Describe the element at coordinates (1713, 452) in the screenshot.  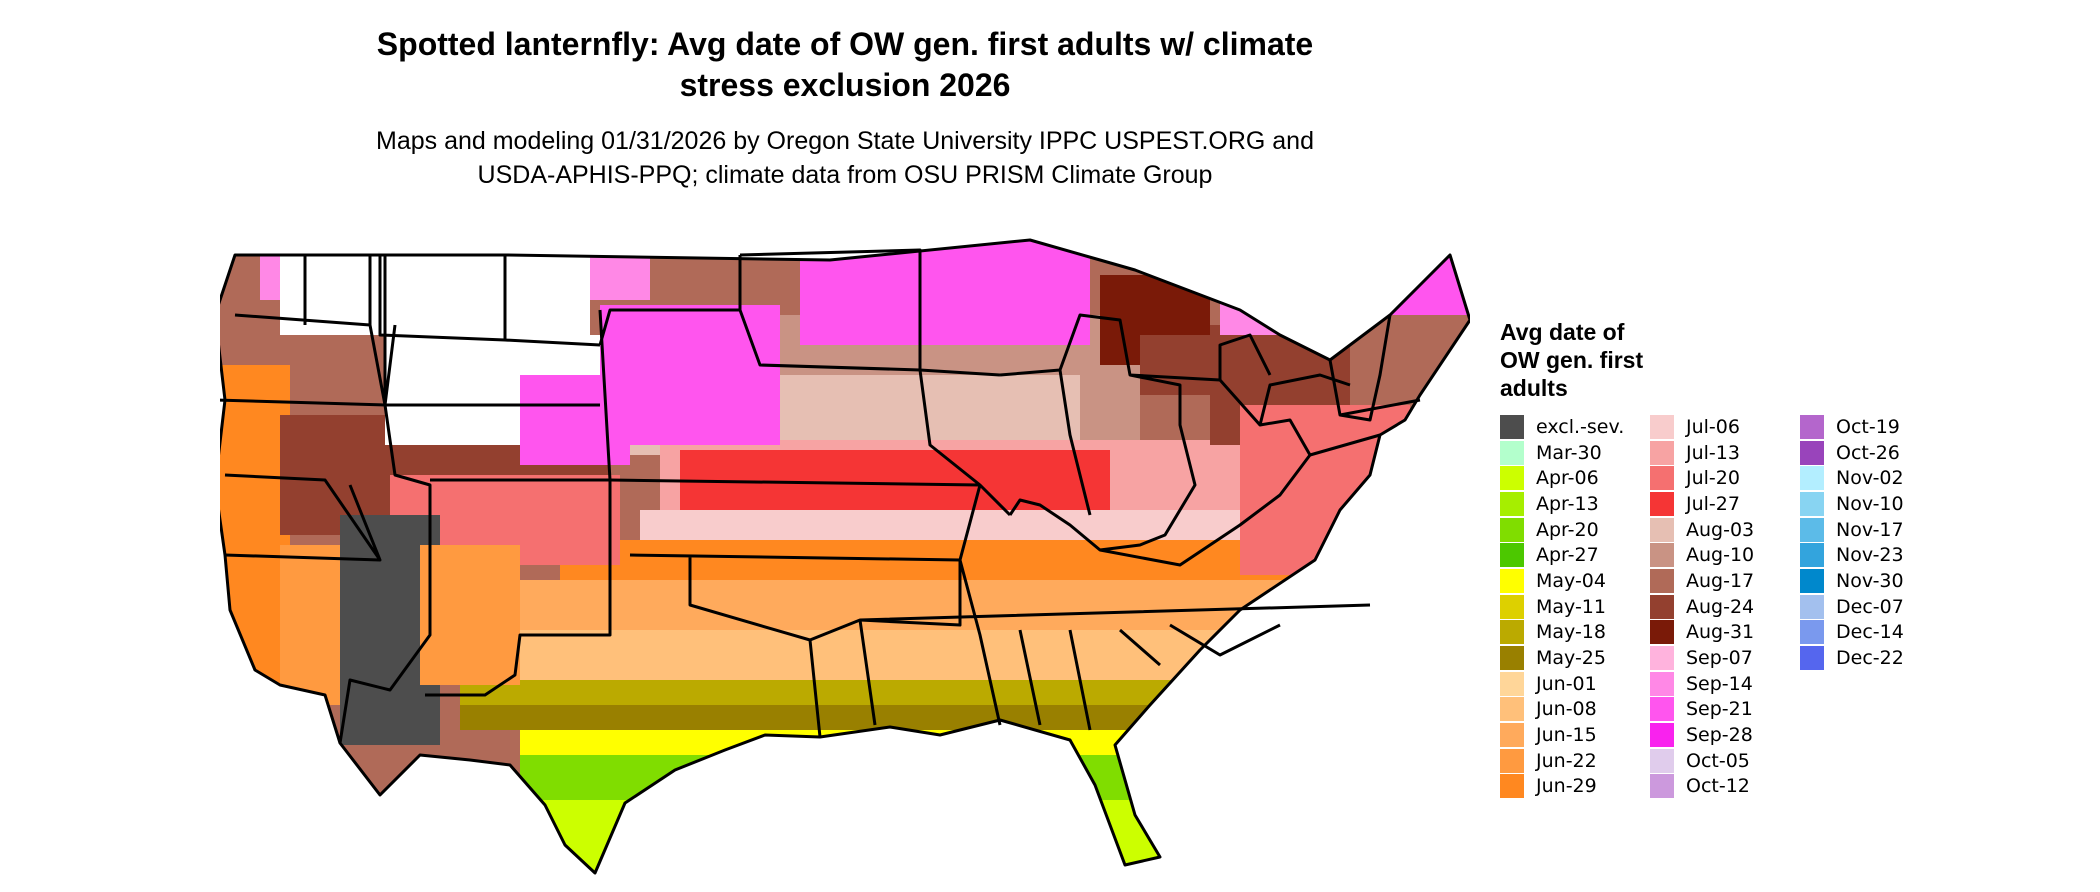
I see `legend-label: Jul-13` at that location.